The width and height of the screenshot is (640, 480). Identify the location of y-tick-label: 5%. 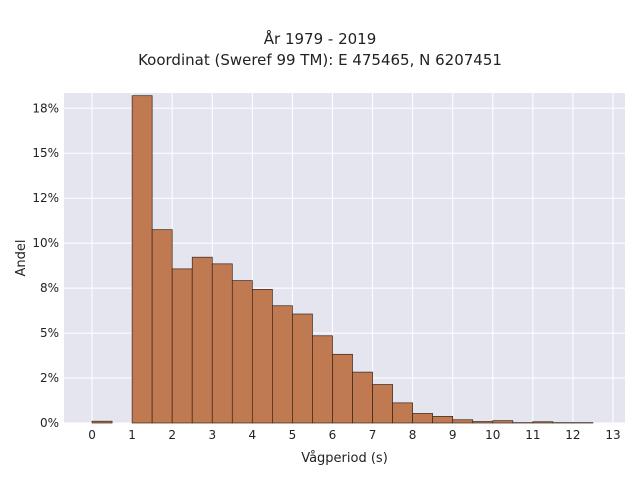
(49, 333).